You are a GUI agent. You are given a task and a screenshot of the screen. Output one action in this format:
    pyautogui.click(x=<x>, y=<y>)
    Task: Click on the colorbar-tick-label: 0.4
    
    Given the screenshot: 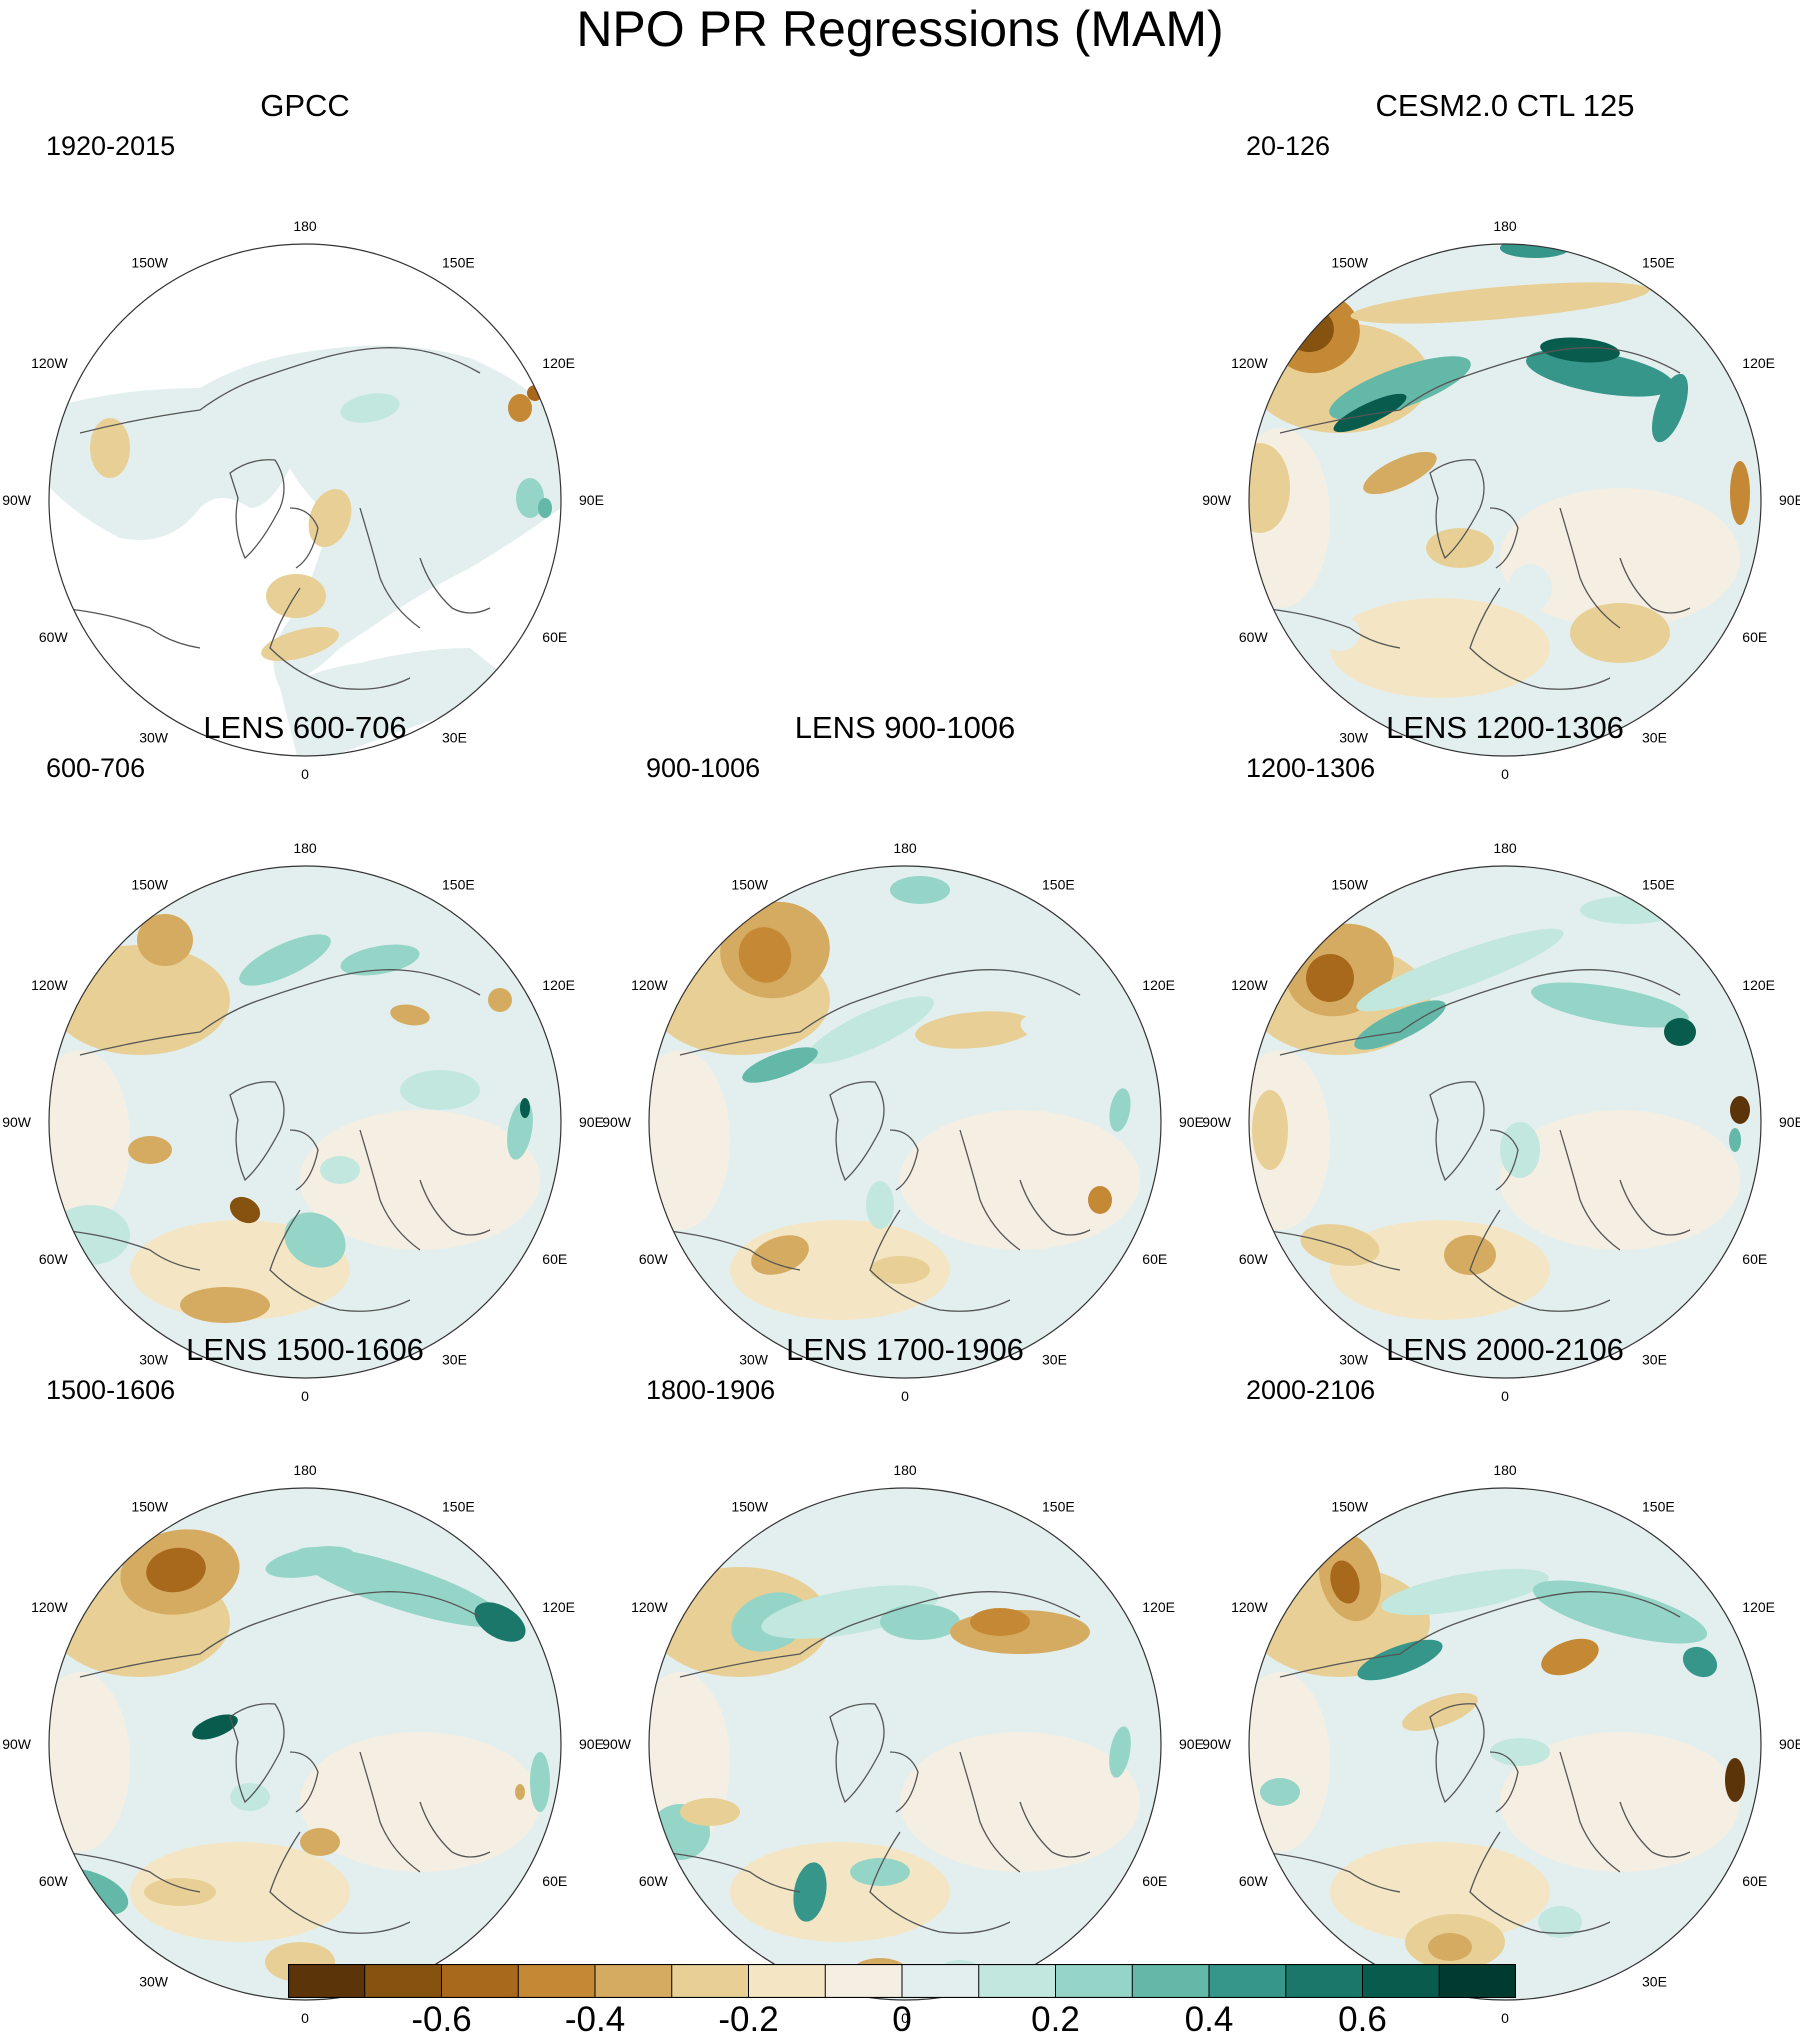 What is the action you would take?
    pyautogui.click(x=1209, y=2019)
    